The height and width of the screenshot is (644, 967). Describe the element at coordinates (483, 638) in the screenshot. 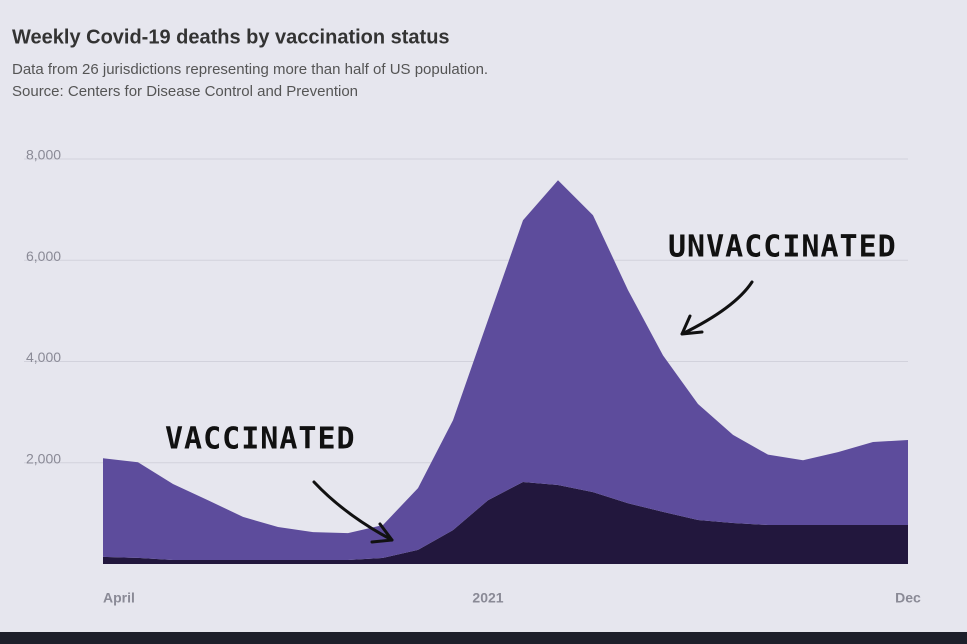

I see `screen-edge` at that location.